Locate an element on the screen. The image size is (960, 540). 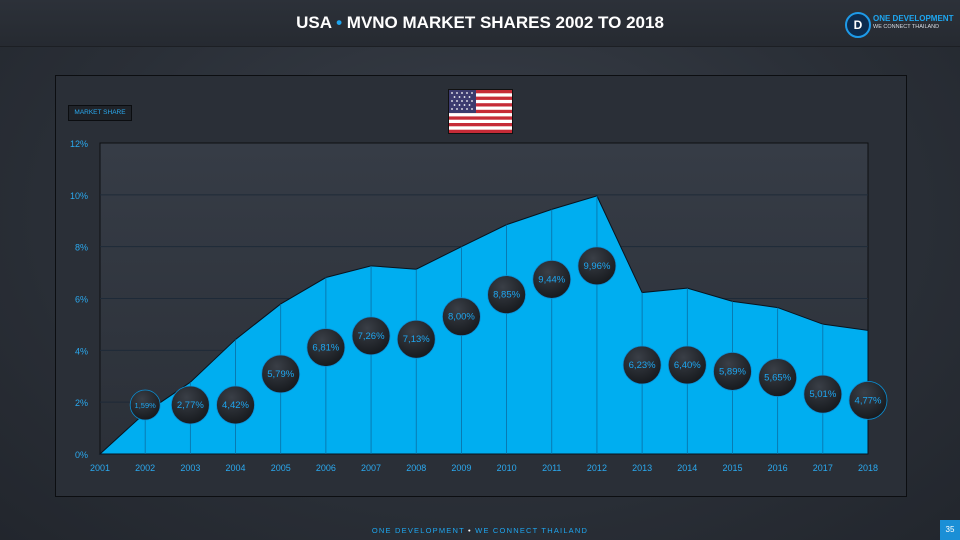
data-label: 7,26% is located at coordinates (371, 336).